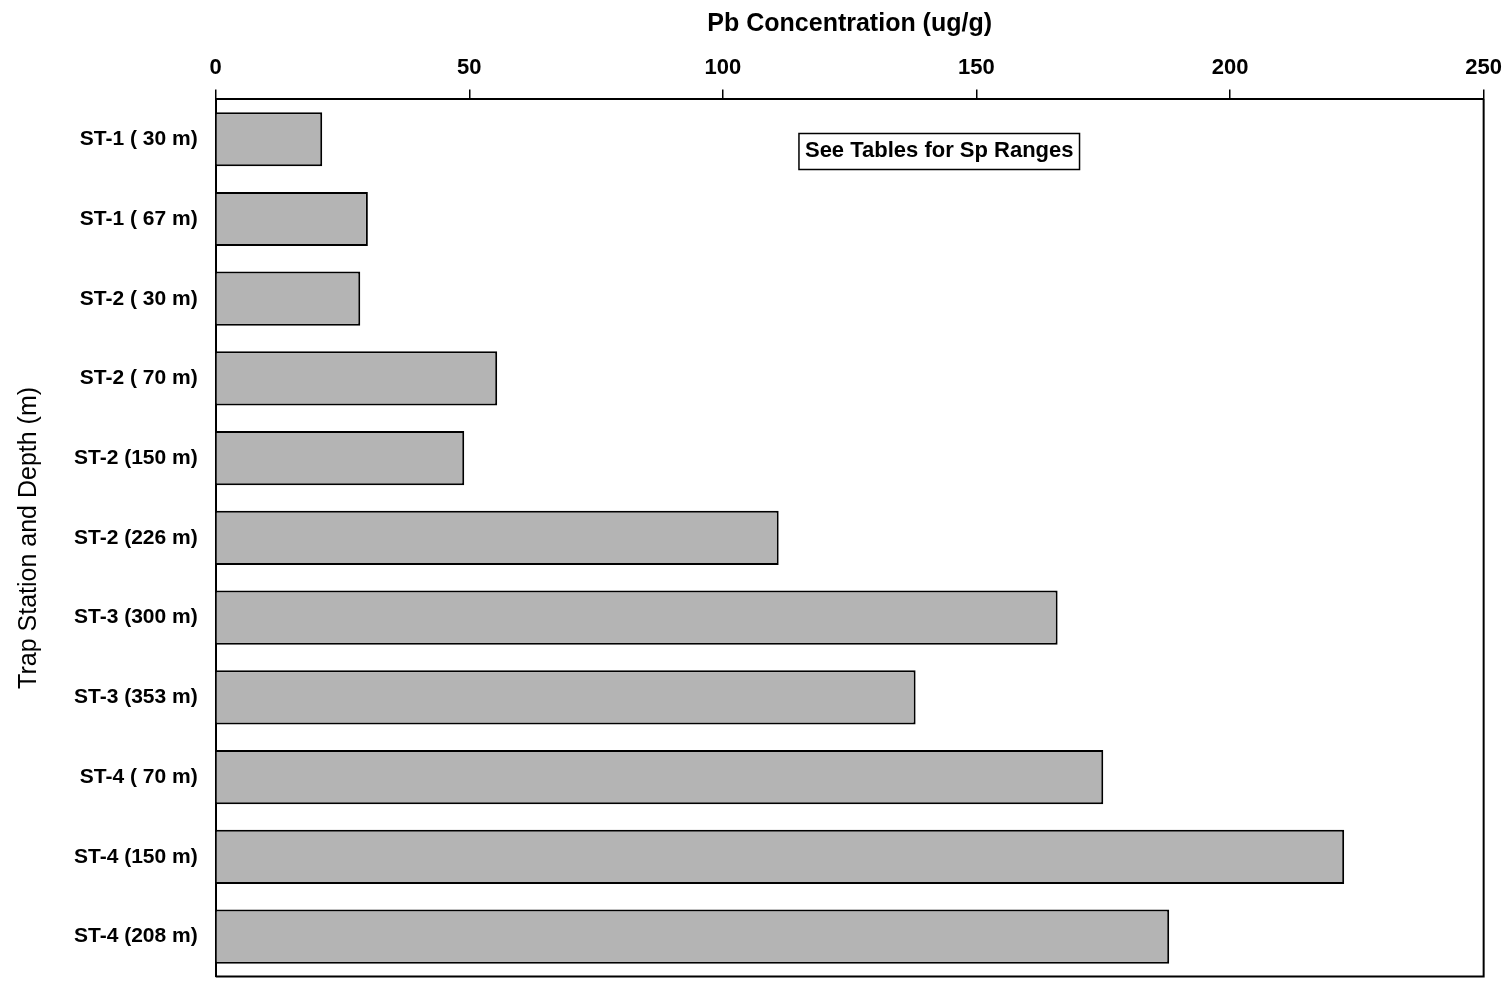 The width and height of the screenshot is (1510, 999). Describe the element at coordinates (135, 855) in the screenshot. I see `y-tick-label: ST-4 (150 m)` at that location.